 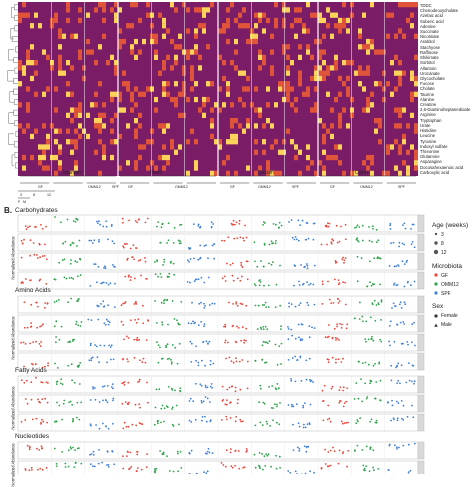 What do you see at coordinates (435, 292) in the screenshot?
I see `legend-microbiota-marker` at bounding box center [435, 292].